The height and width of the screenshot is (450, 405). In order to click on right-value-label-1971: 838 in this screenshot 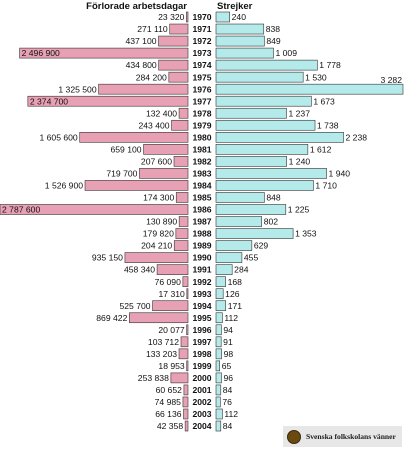, I will do `click(273, 29)`.